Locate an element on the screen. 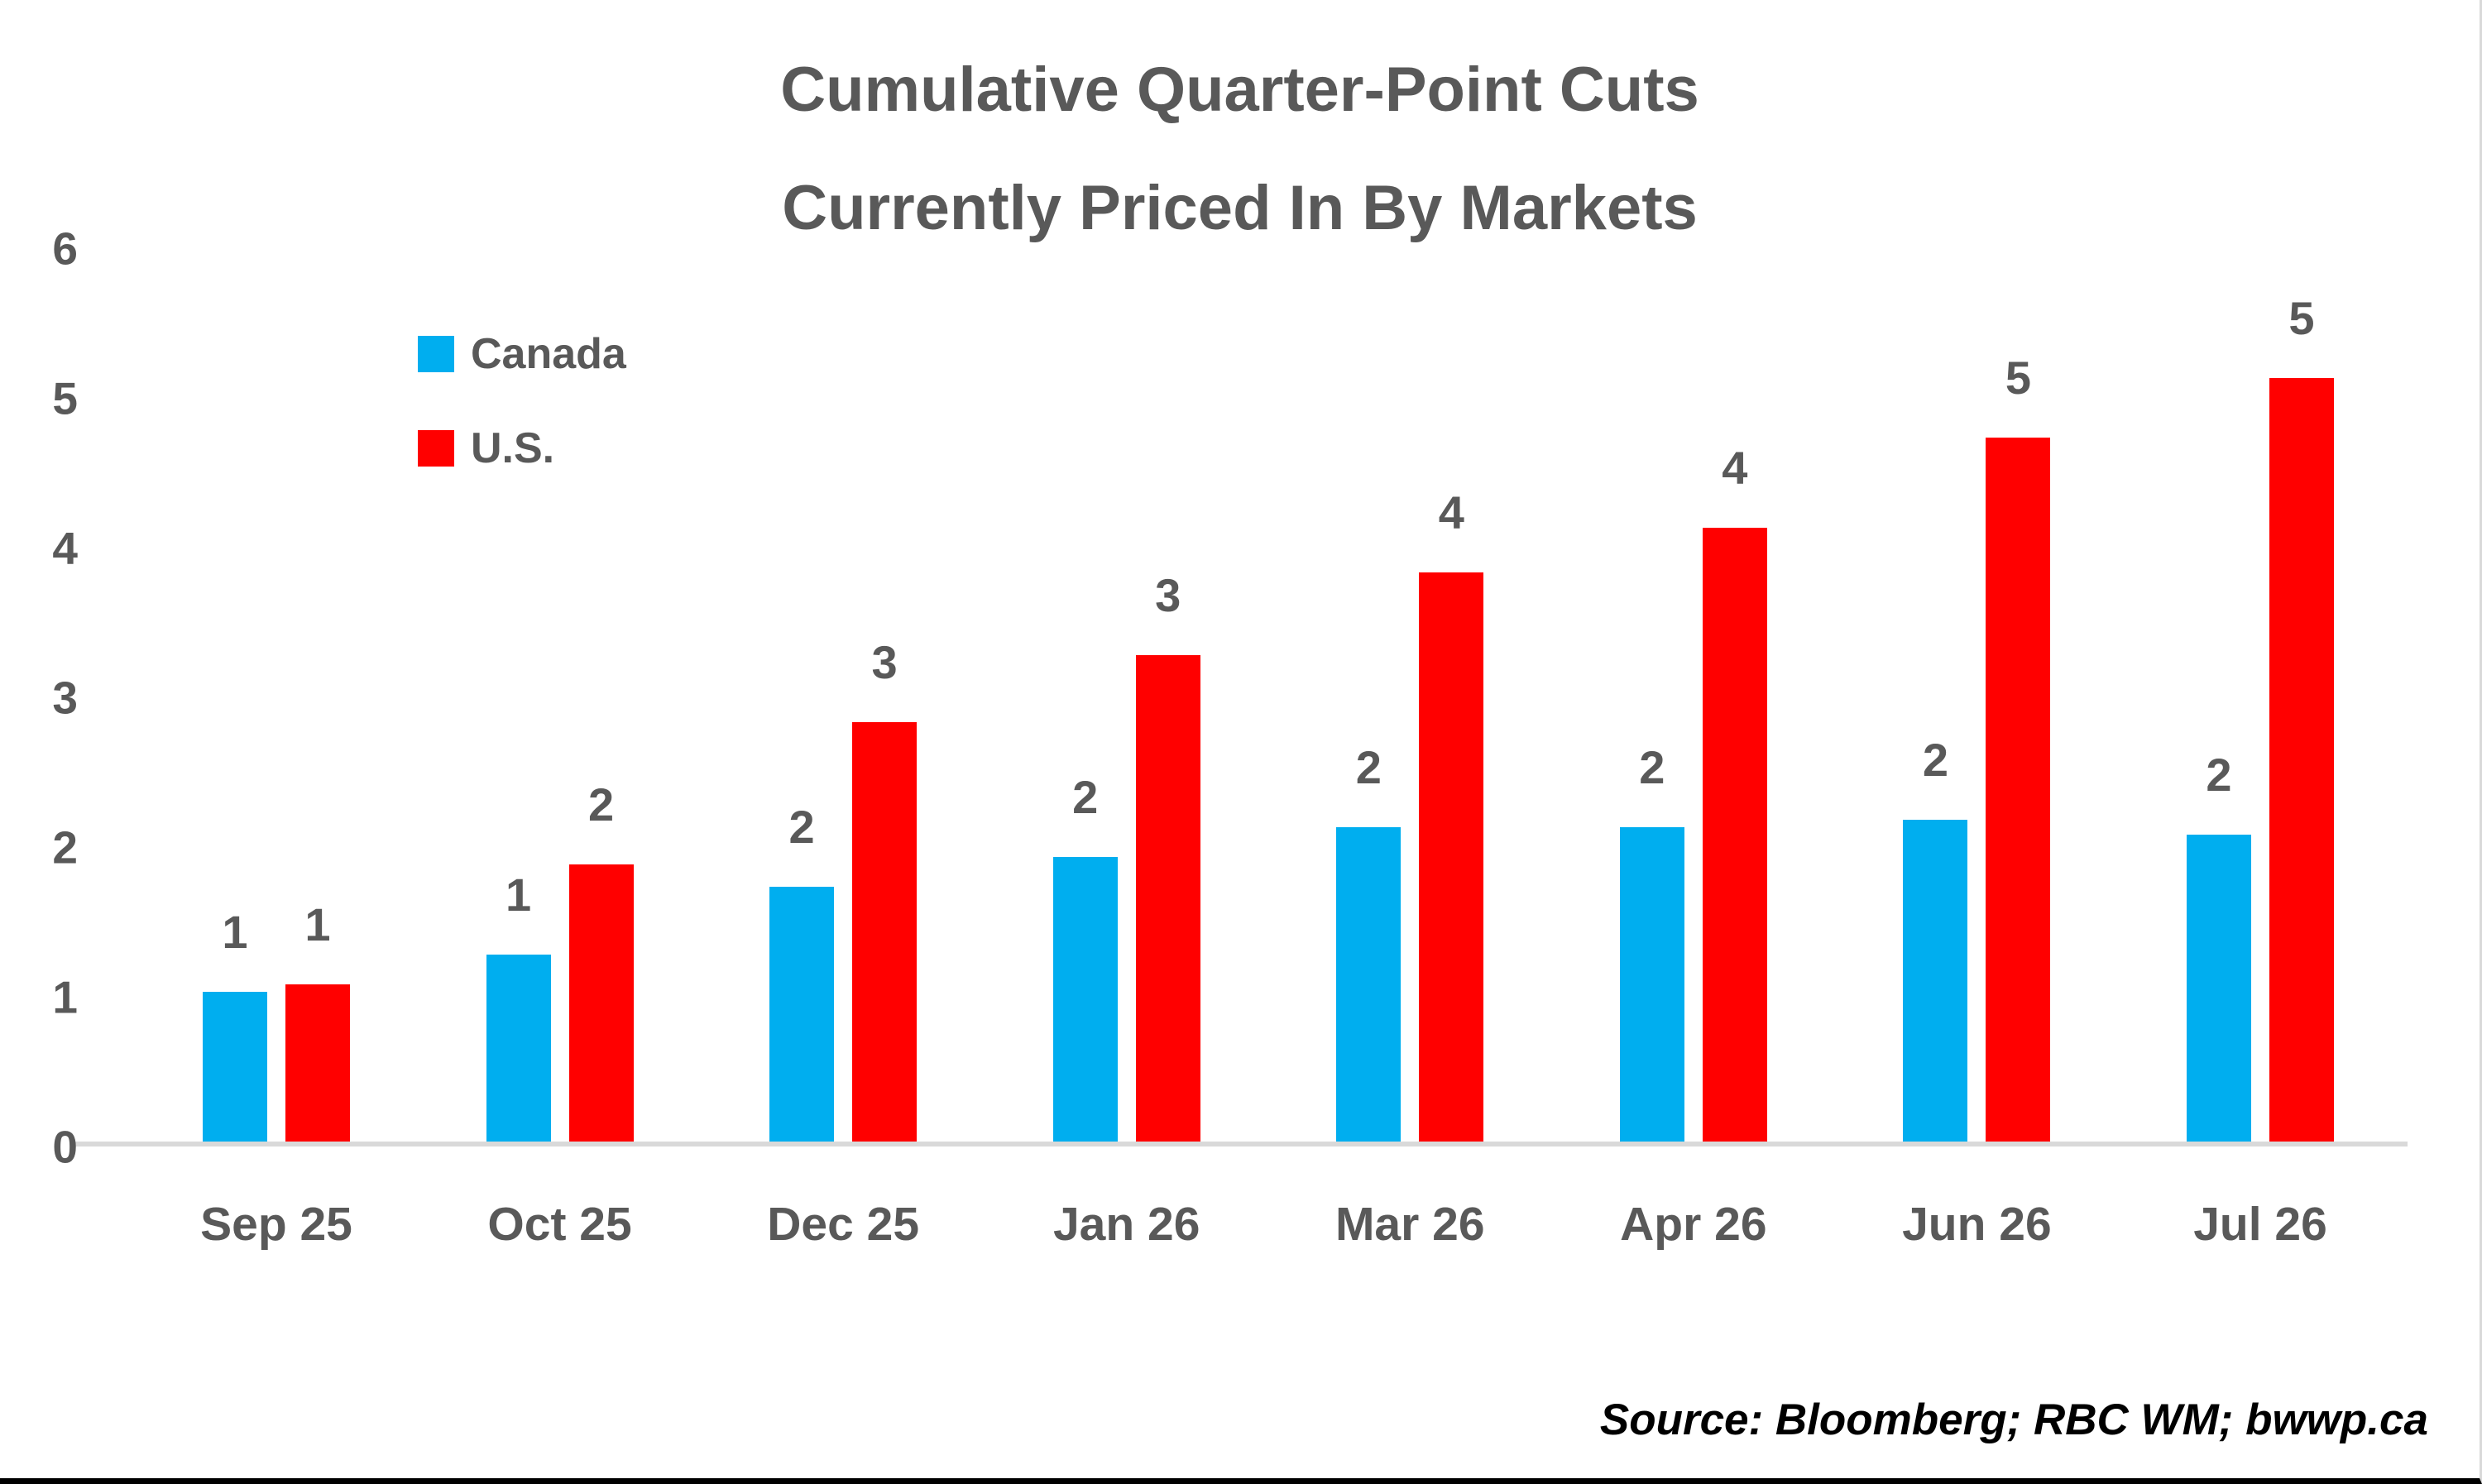  x-axis-label-7: Jul 26 is located at coordinates (2260, 1224).